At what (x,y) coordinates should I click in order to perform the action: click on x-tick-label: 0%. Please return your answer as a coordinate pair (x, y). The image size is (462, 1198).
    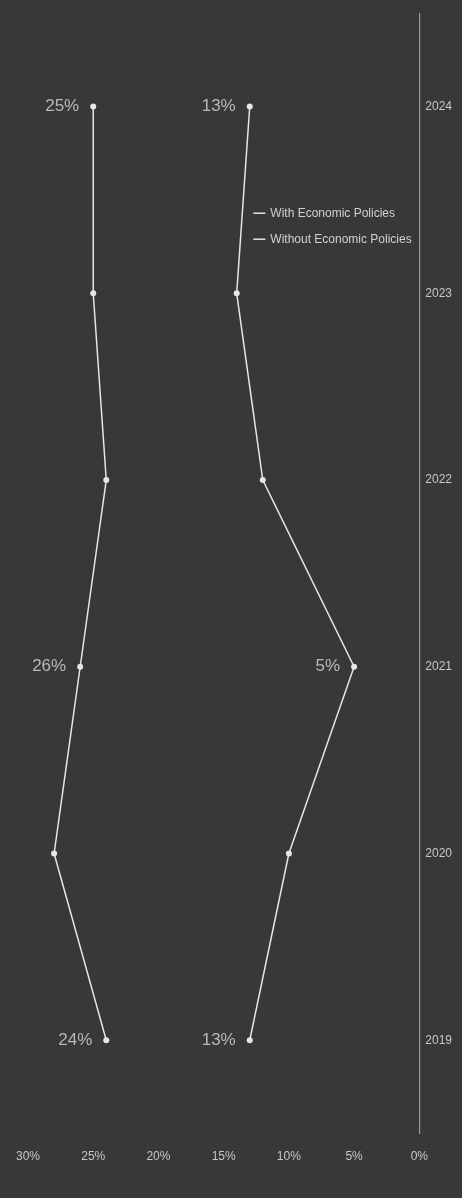
    Looking at the image, I should click on (419, 1156).